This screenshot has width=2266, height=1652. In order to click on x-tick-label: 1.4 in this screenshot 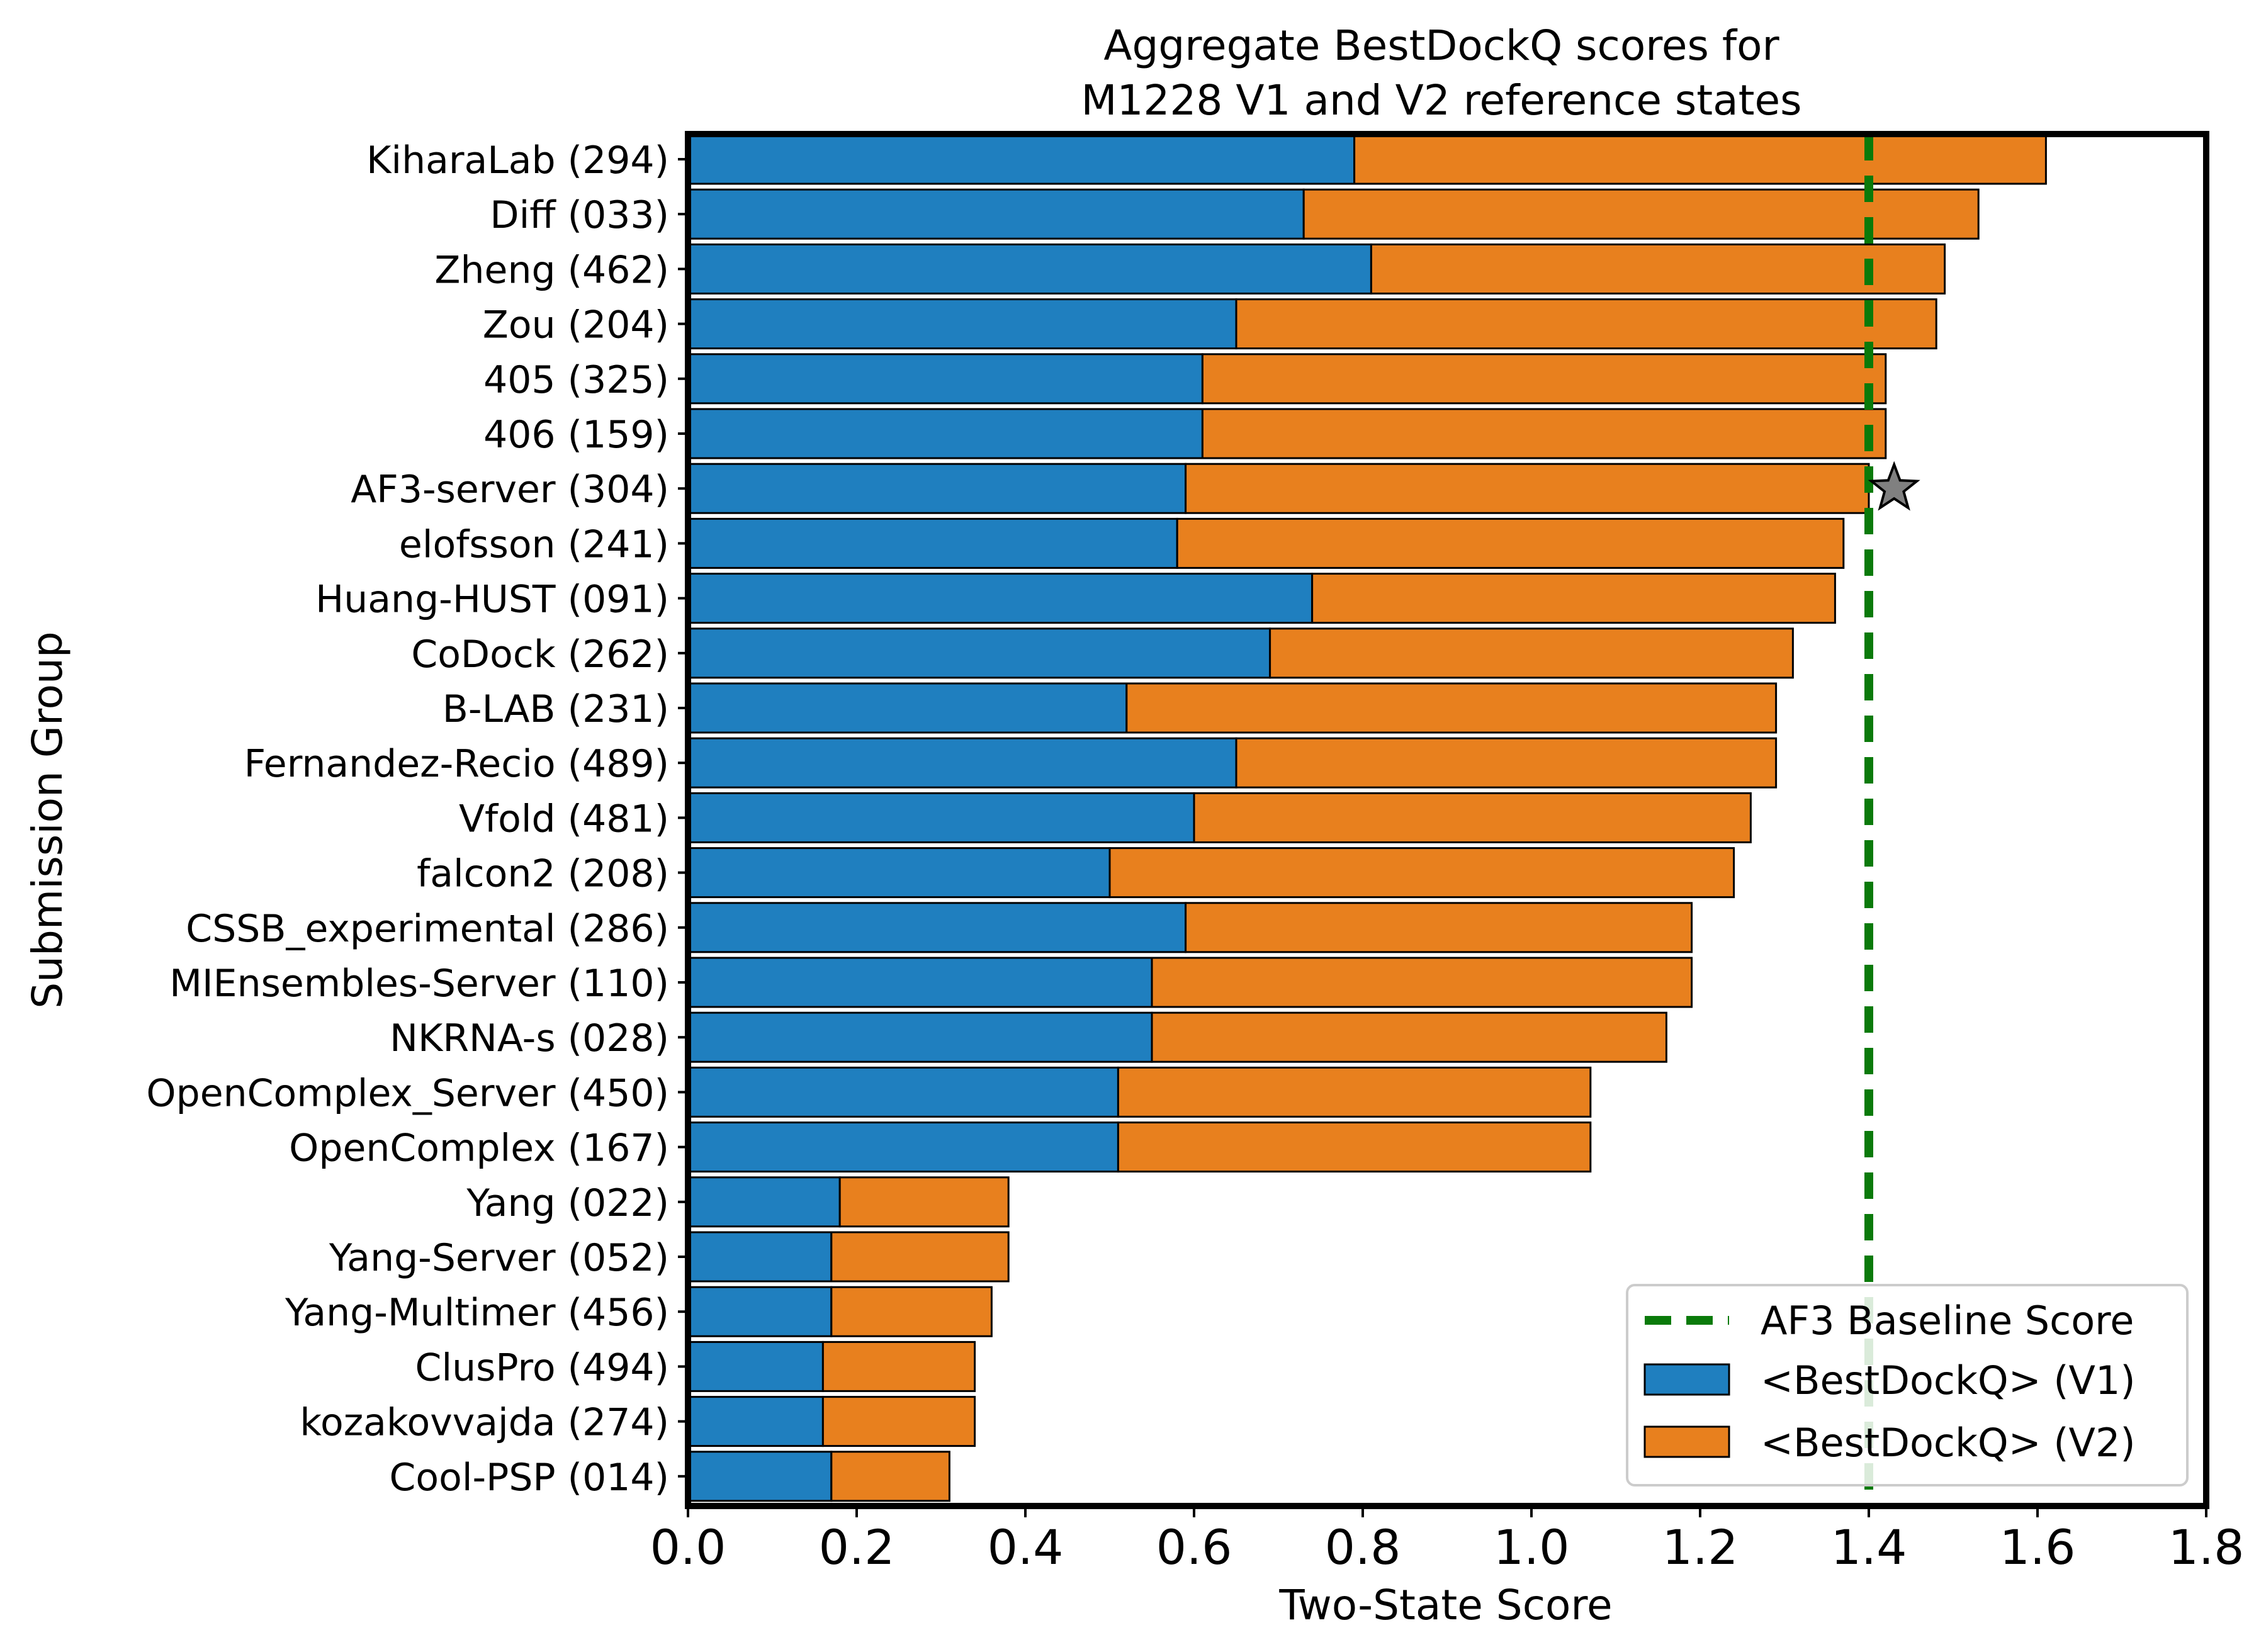, I will do `click(1869, 1547)`.